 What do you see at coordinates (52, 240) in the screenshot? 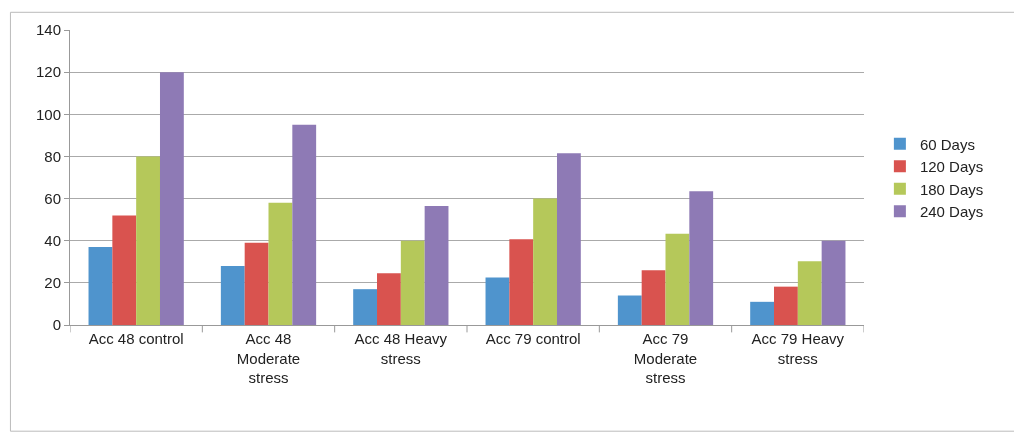
I see `y-tick-label: 40` at bounding box center [52, 240].